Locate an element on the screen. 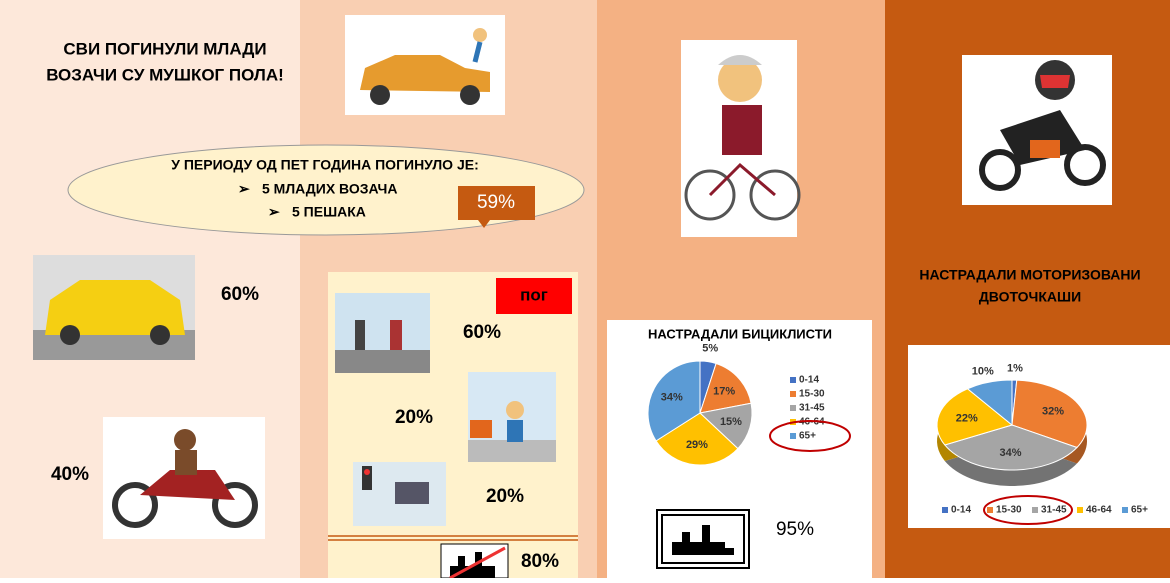 The height and width of the screenshot is (583, 1170). data-label: 22% is located at coordinates (967, 418).